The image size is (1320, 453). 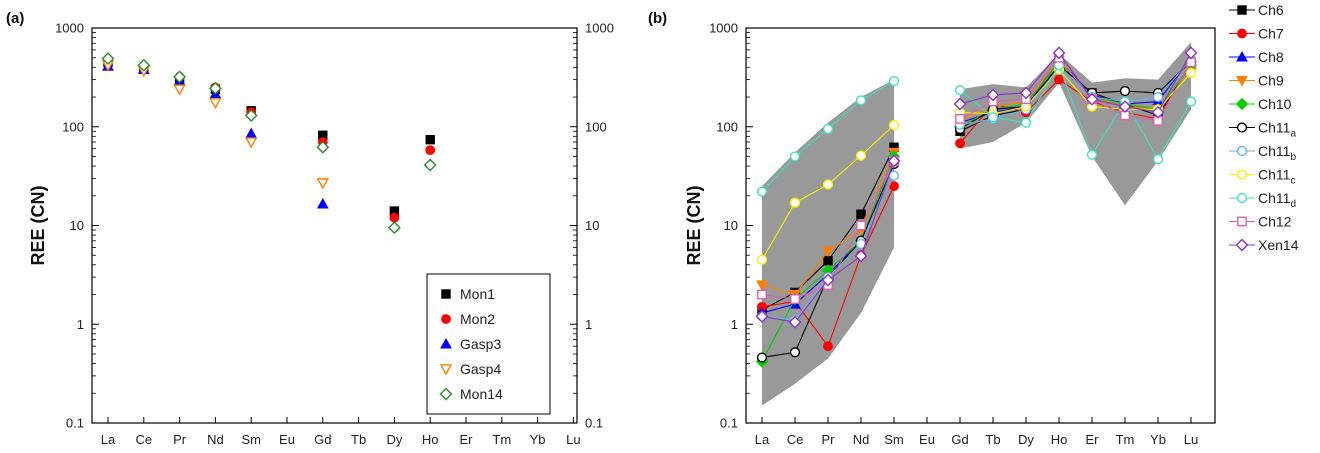 What do you see at coordinates (1158, 439) in the screenshot?
I see `x-tick-label-yb: Yb` at bounding box center [1158, 439].